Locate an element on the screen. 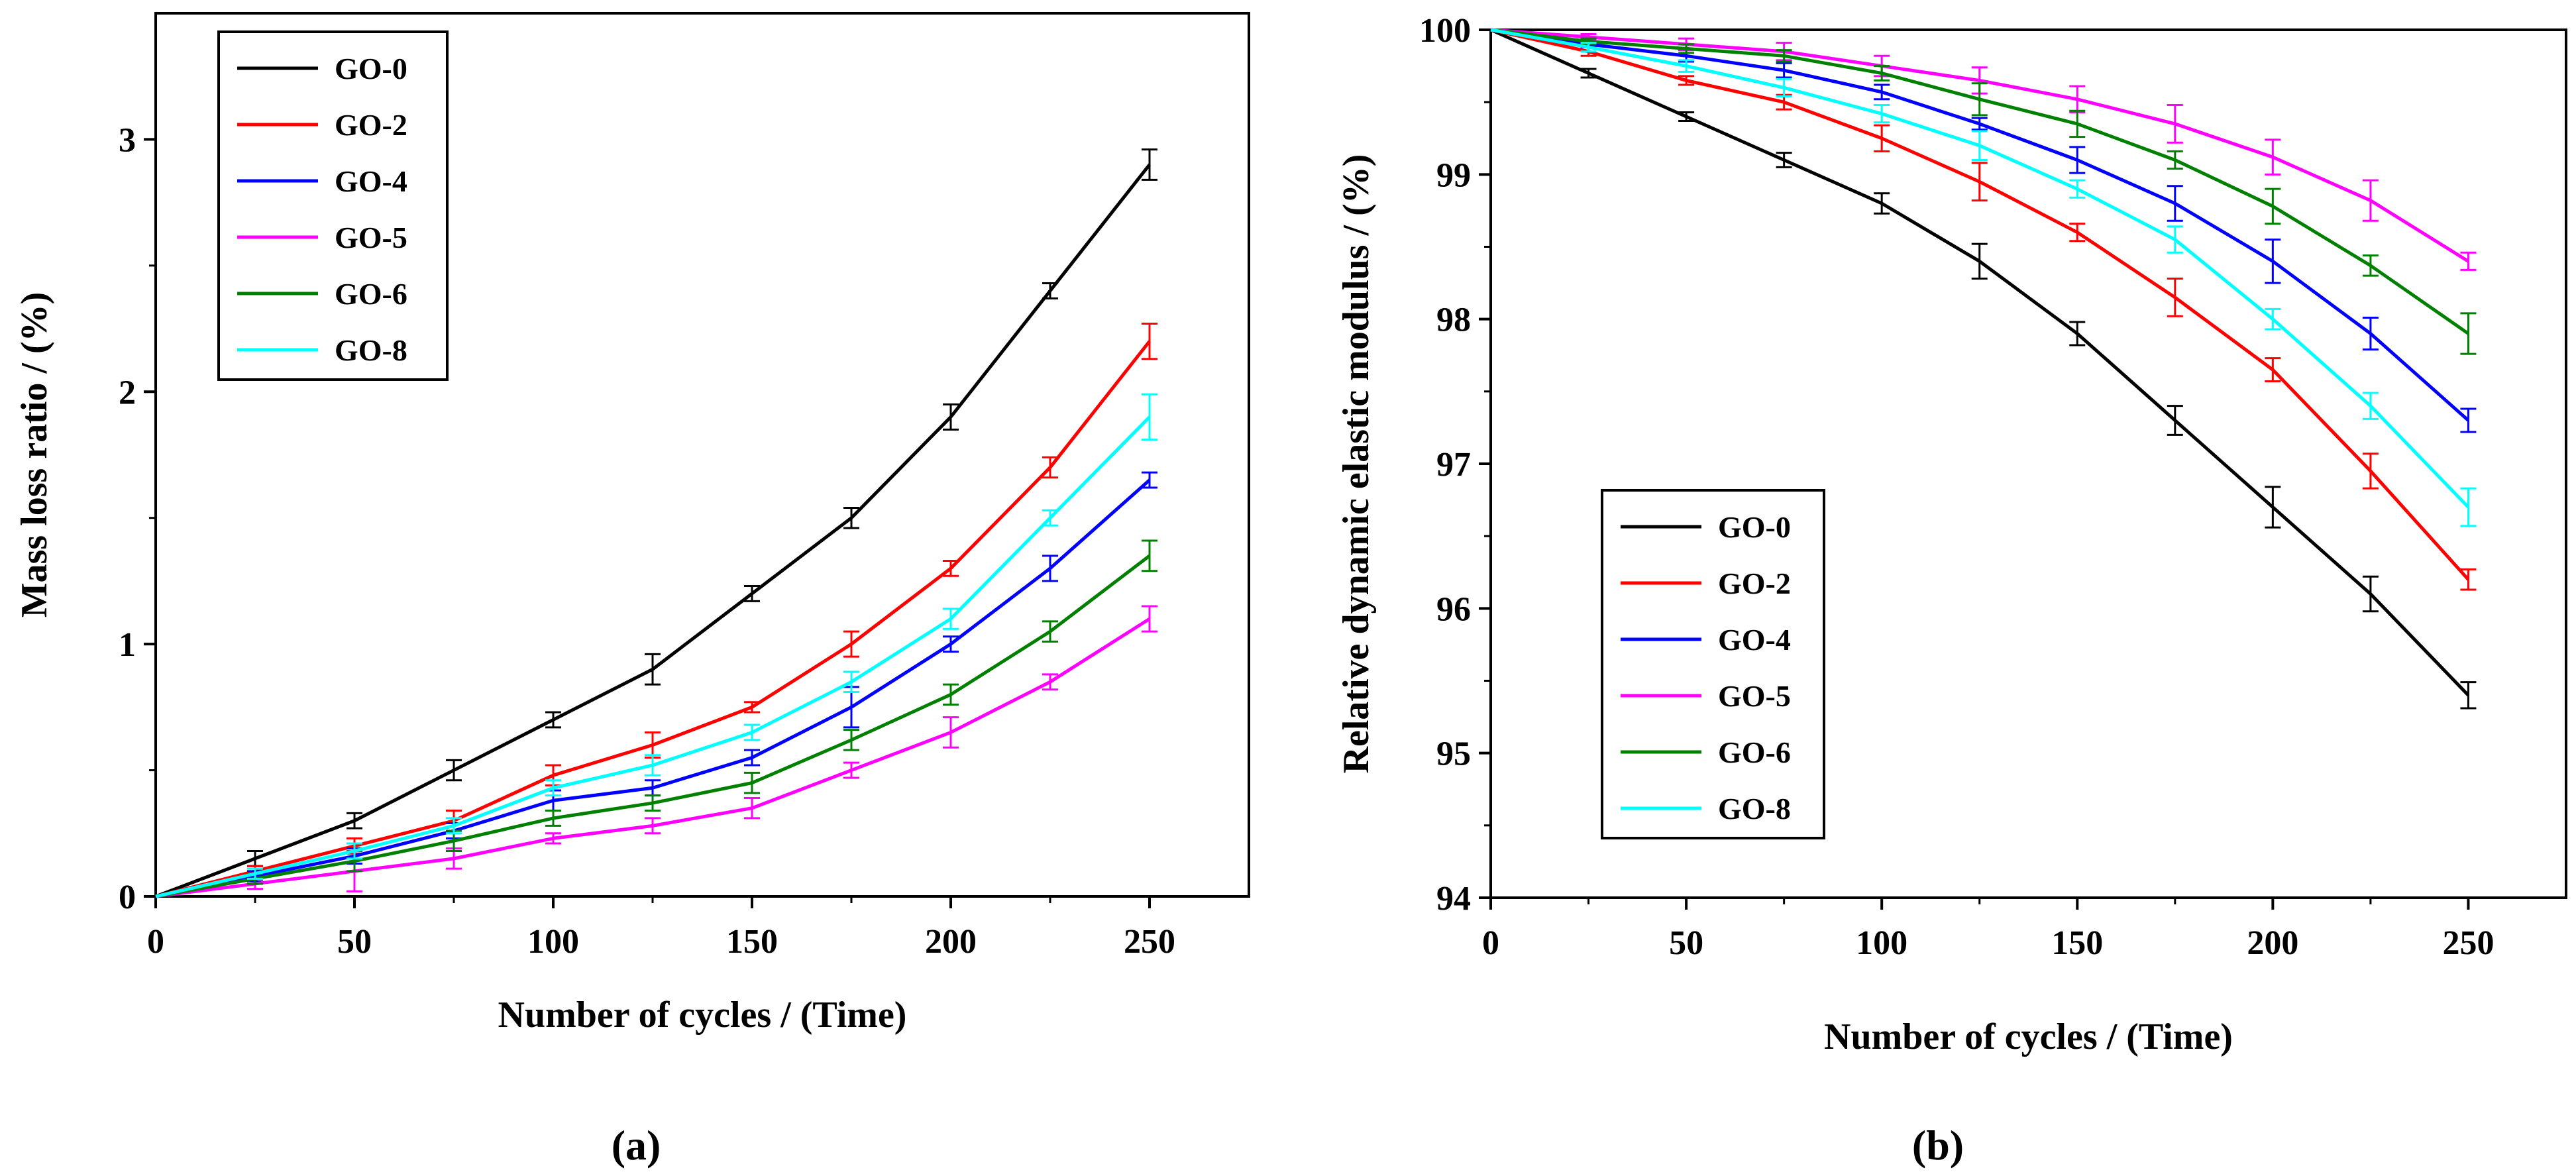  panel-label: (b) is located at coordinates (1938, 1145).